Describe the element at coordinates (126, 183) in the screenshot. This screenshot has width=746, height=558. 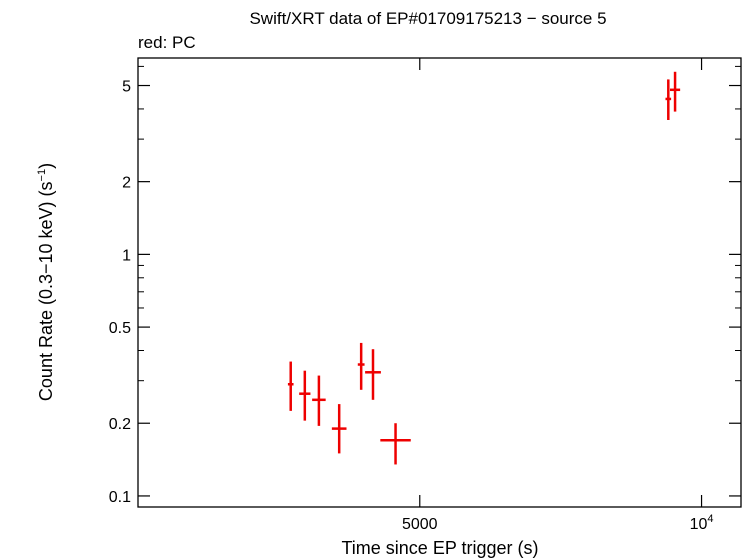
I see `y-tick-label-4: 2` at that location.